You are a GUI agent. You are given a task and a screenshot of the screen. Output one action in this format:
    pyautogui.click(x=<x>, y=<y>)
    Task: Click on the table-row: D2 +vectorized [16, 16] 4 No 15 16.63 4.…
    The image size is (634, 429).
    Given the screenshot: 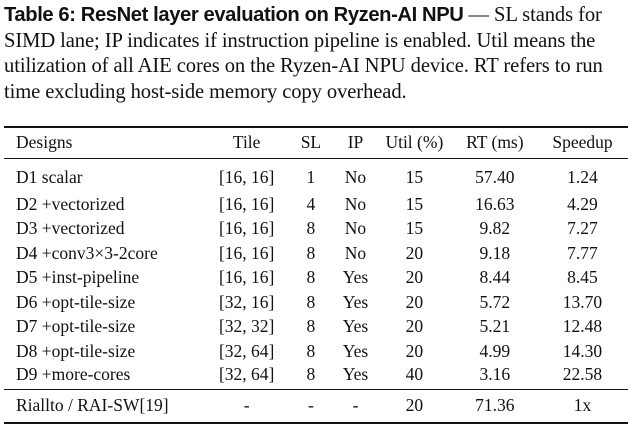 What is the action you would take?
    pyautogui.click(x=316, y=204)
    